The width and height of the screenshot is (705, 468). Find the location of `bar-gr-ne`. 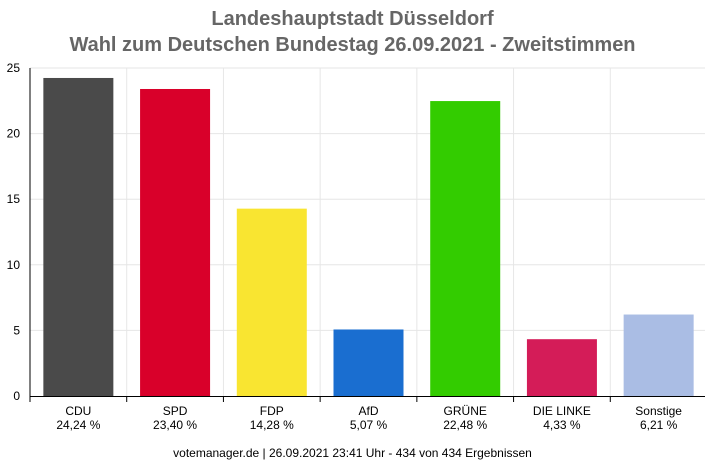

bar-gr-ne is located at coordinates (465, 248).